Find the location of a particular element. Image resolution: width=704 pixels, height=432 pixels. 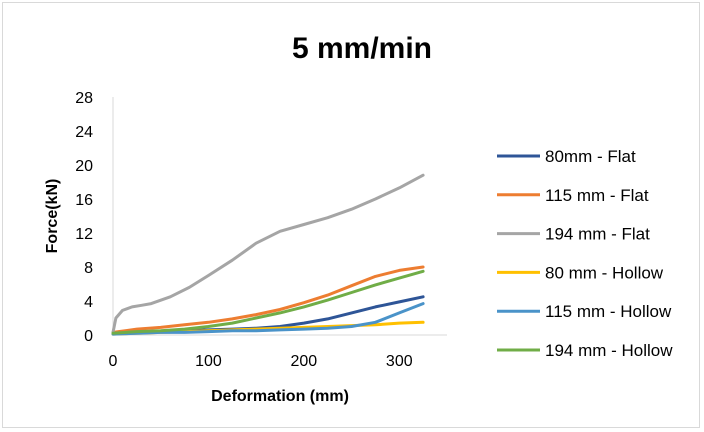

y-axis-ticks: 0 4 8 12 16 20 24 28 is located at coordinates (84, 217).